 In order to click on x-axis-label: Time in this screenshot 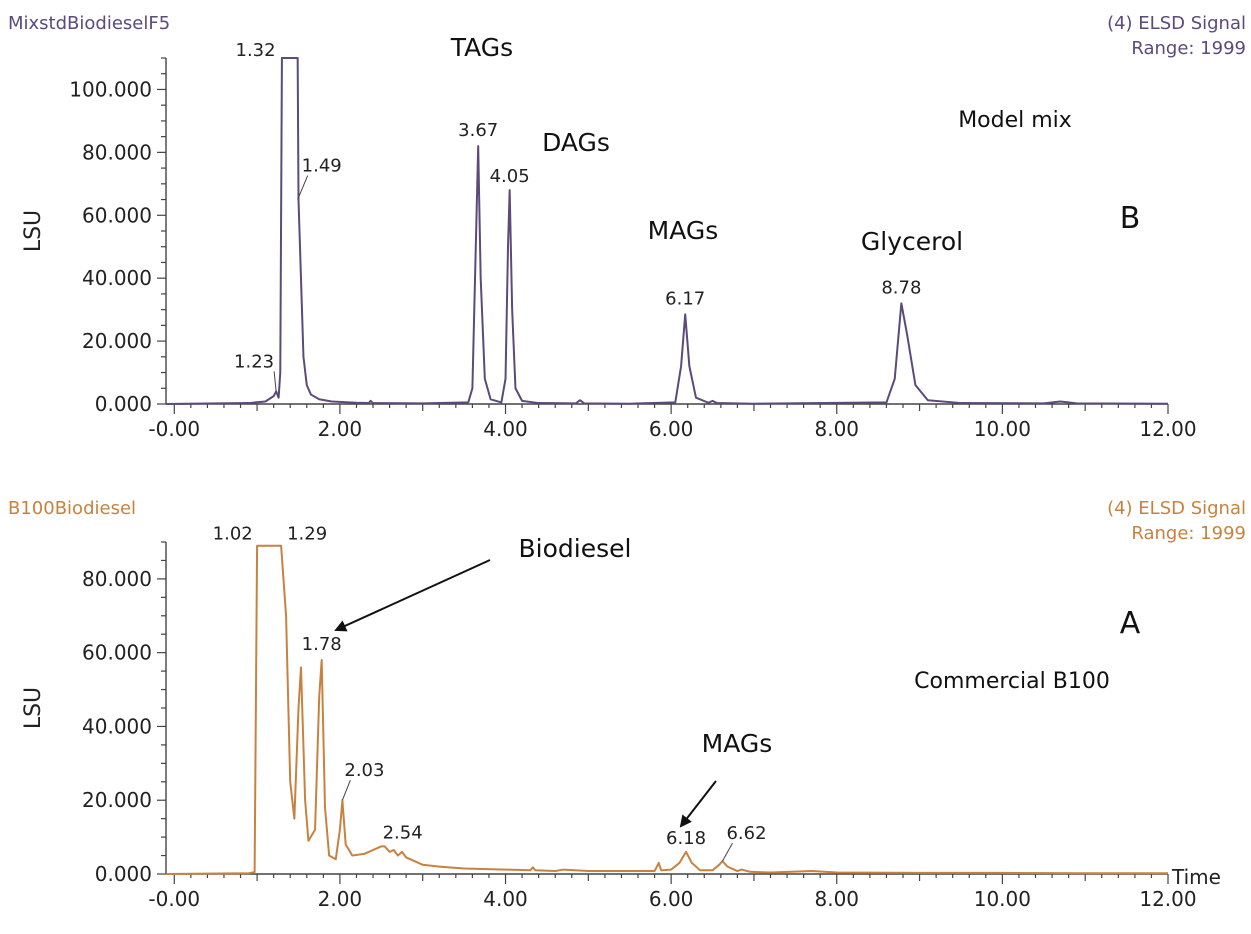, I will do `click(1196, 877)`.